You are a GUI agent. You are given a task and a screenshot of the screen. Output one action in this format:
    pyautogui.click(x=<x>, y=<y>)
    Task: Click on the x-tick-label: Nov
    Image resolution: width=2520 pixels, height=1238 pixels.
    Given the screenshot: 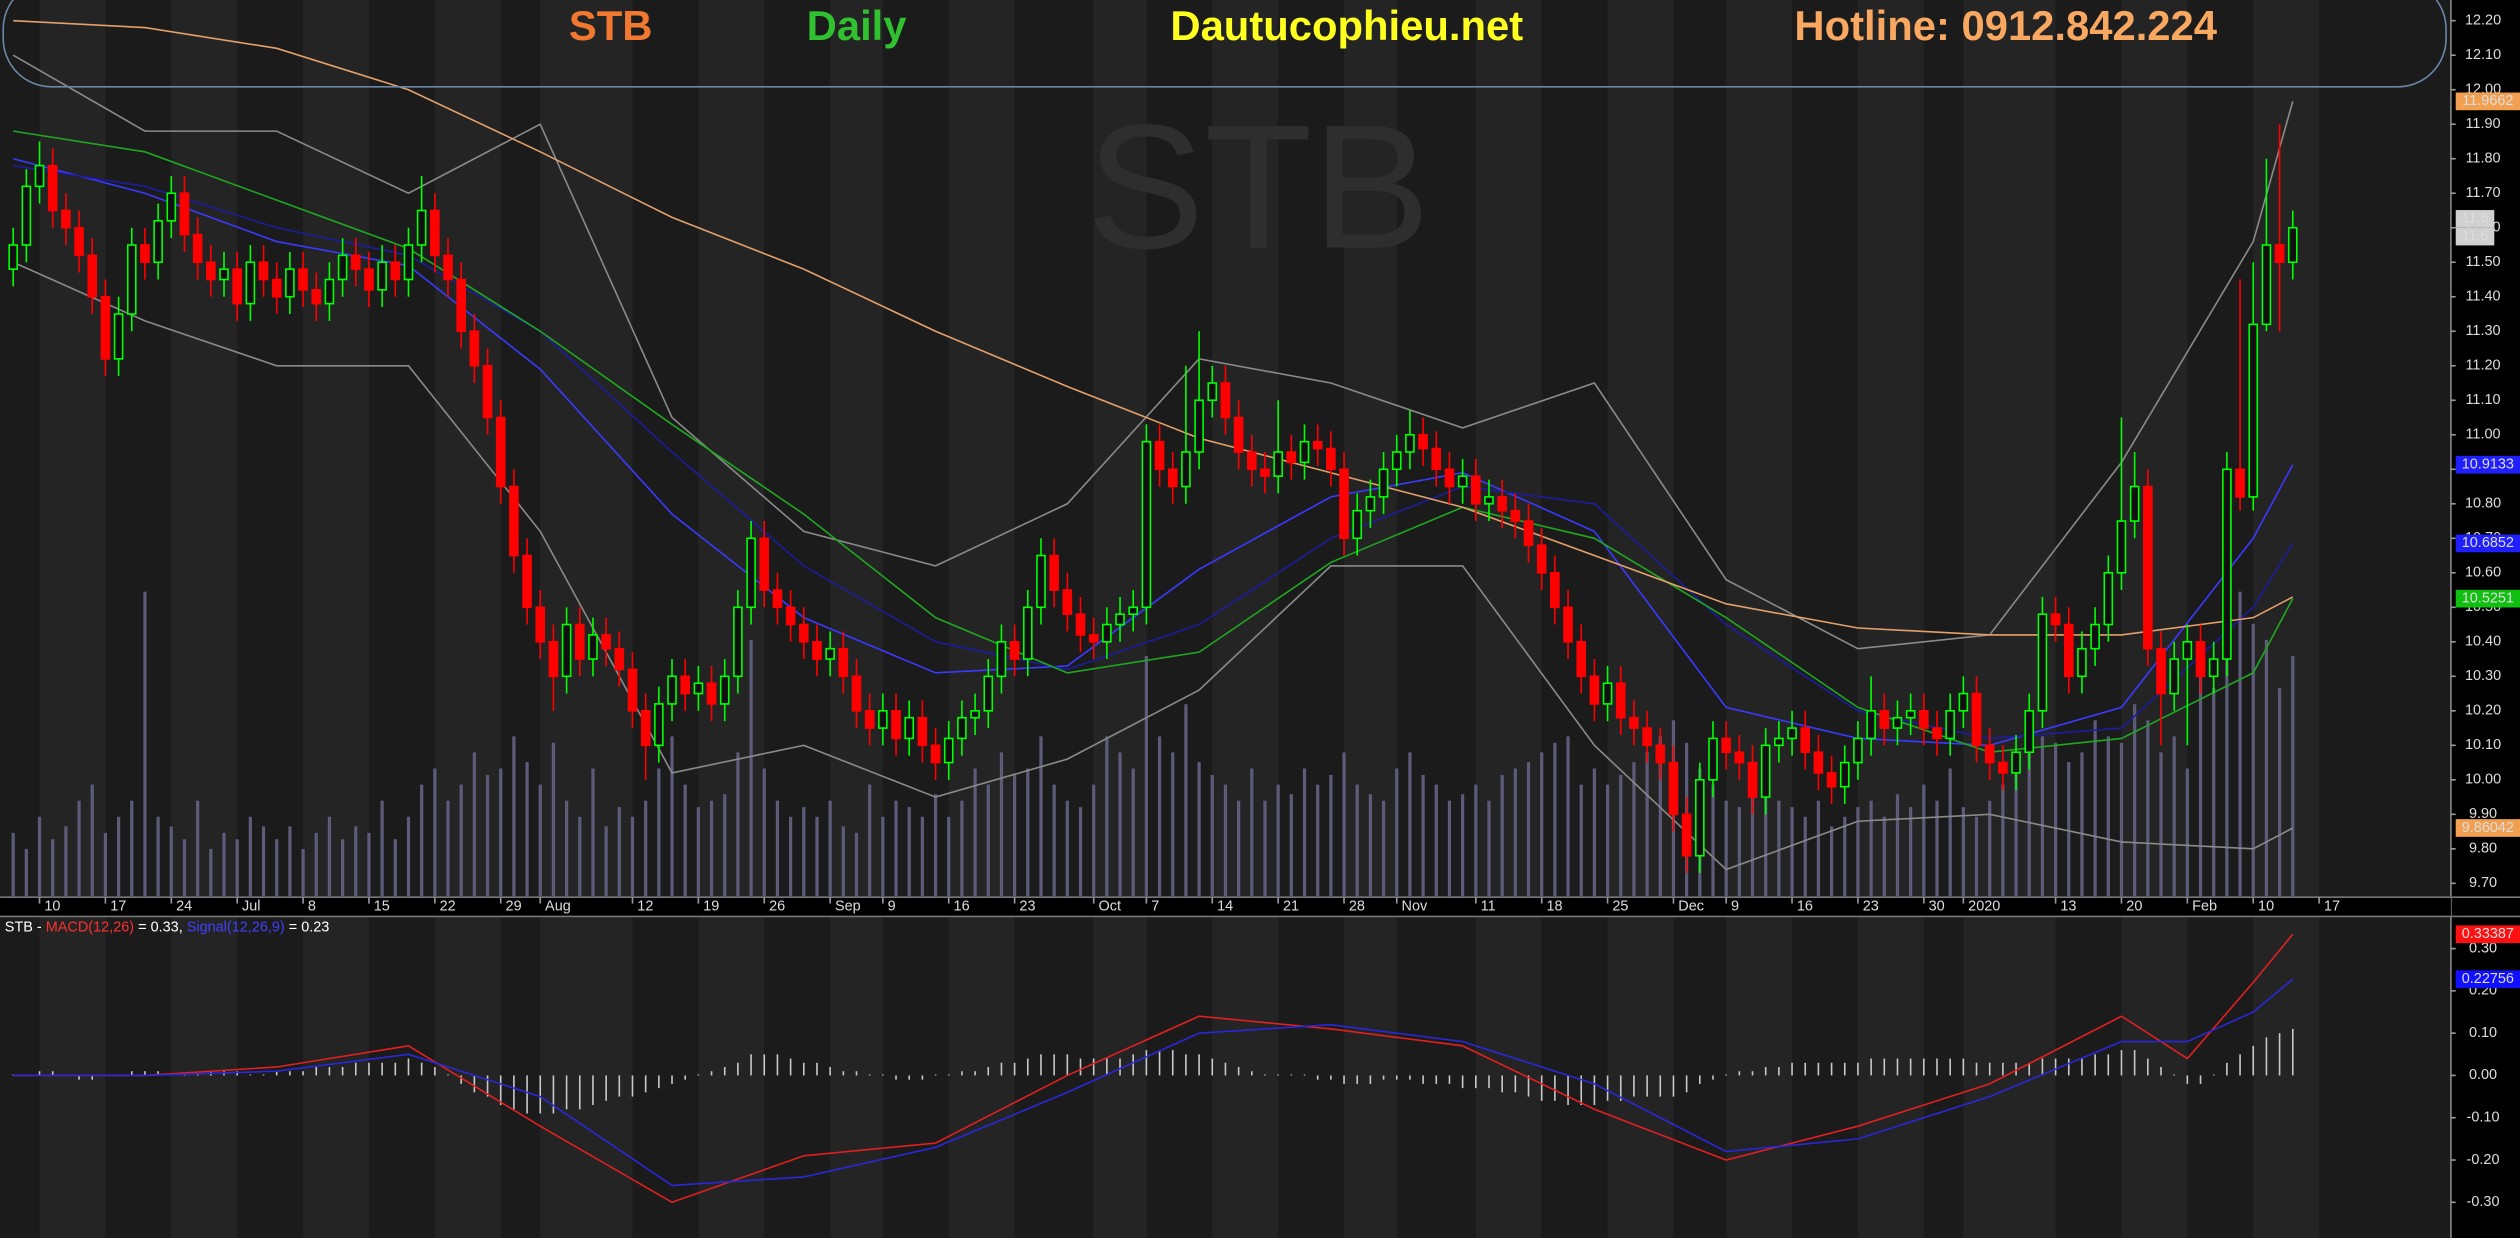 What is the action you would take?
    pyautogui.click(x=1415, y=907)
    